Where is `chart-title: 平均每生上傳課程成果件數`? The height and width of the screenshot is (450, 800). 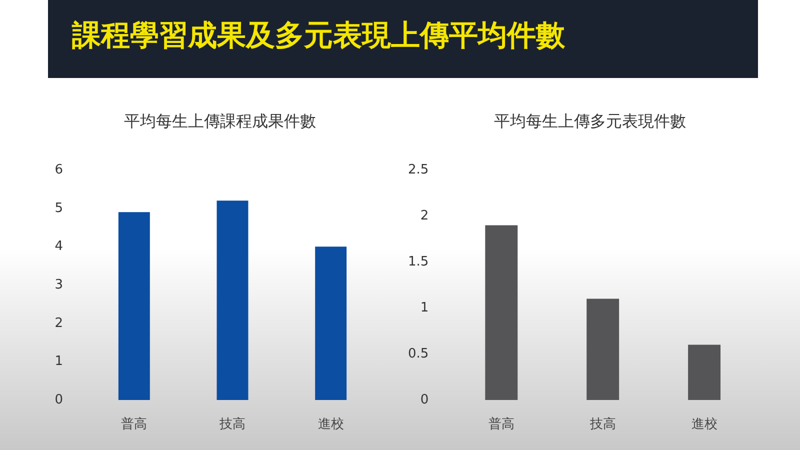 chart-title: 平均每生上傳課程成果件數 is located at coordinates (220, 121).